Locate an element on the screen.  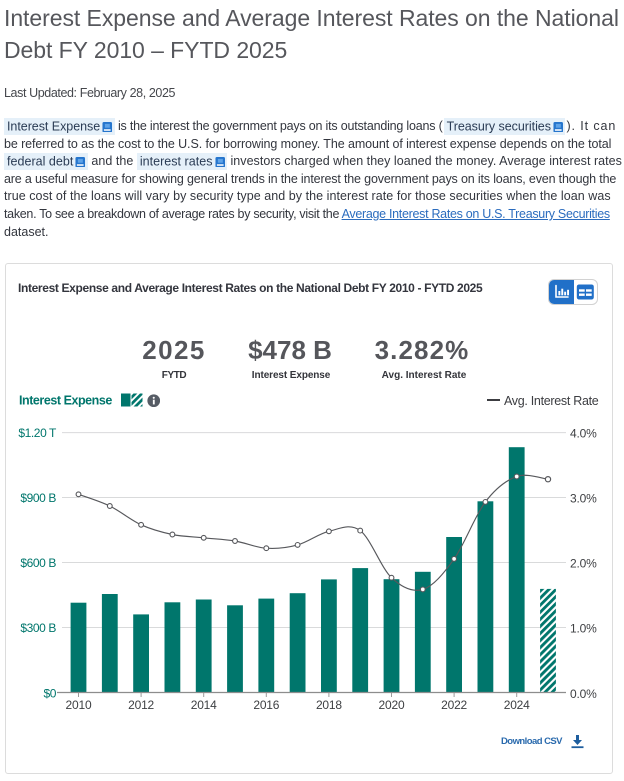
svg-text: 2012 is located at coordinates (141, 705).